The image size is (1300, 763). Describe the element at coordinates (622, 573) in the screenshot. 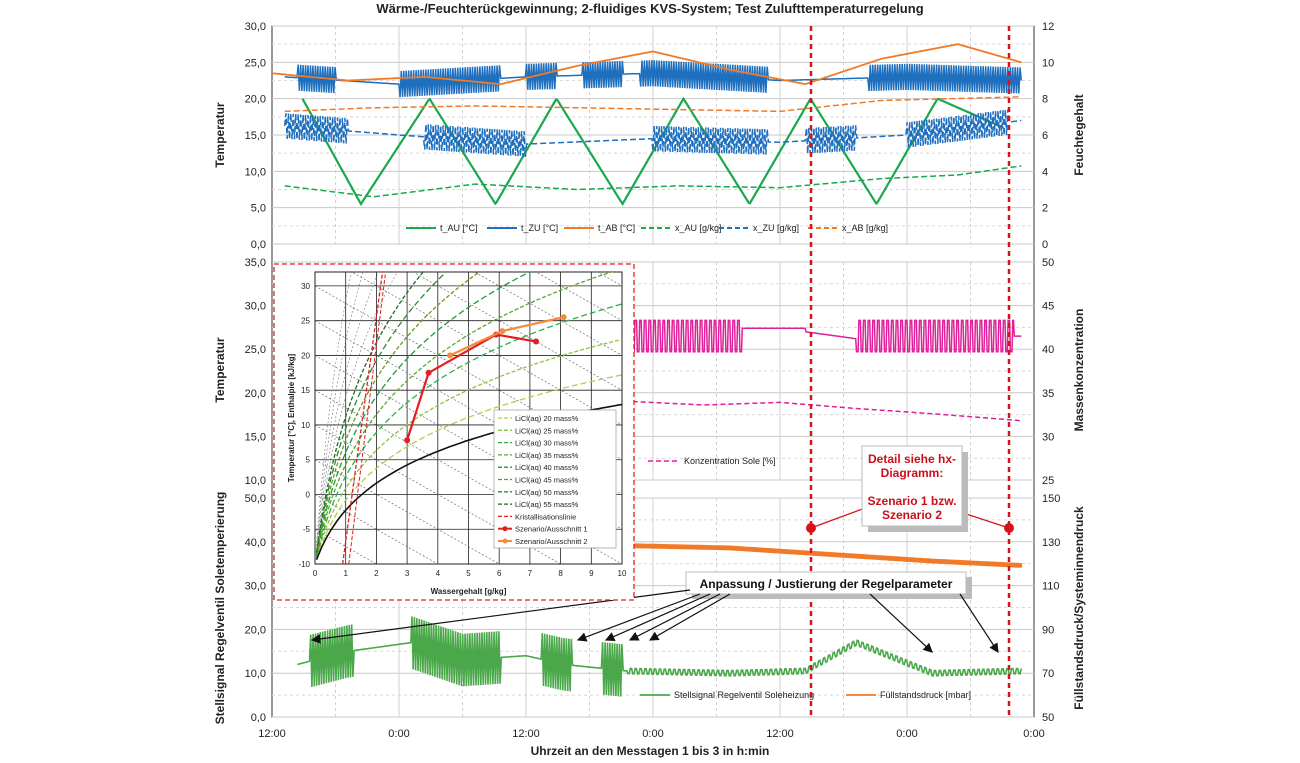

I see `inset-x-tick: 10` at that location.